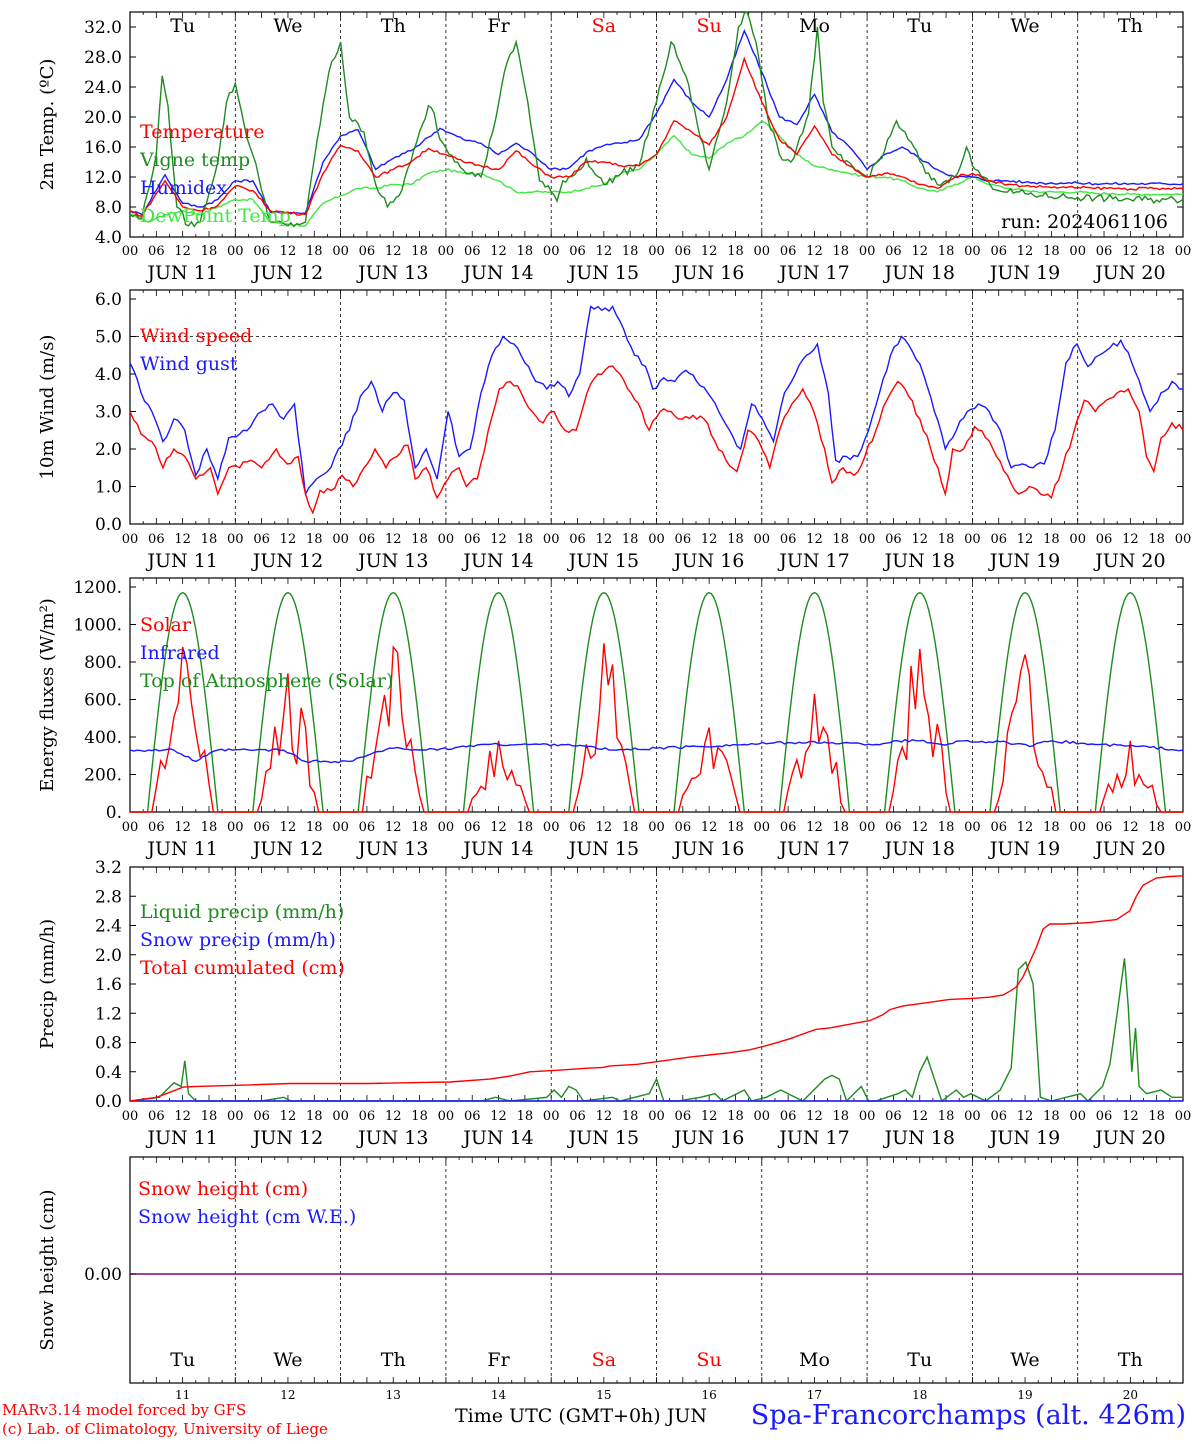 Image resolution: width=1194 pixels, height=1444 pixels. Describe the element at coordinates (656, 728) in the screenshot. I see `series-solar` at that location.